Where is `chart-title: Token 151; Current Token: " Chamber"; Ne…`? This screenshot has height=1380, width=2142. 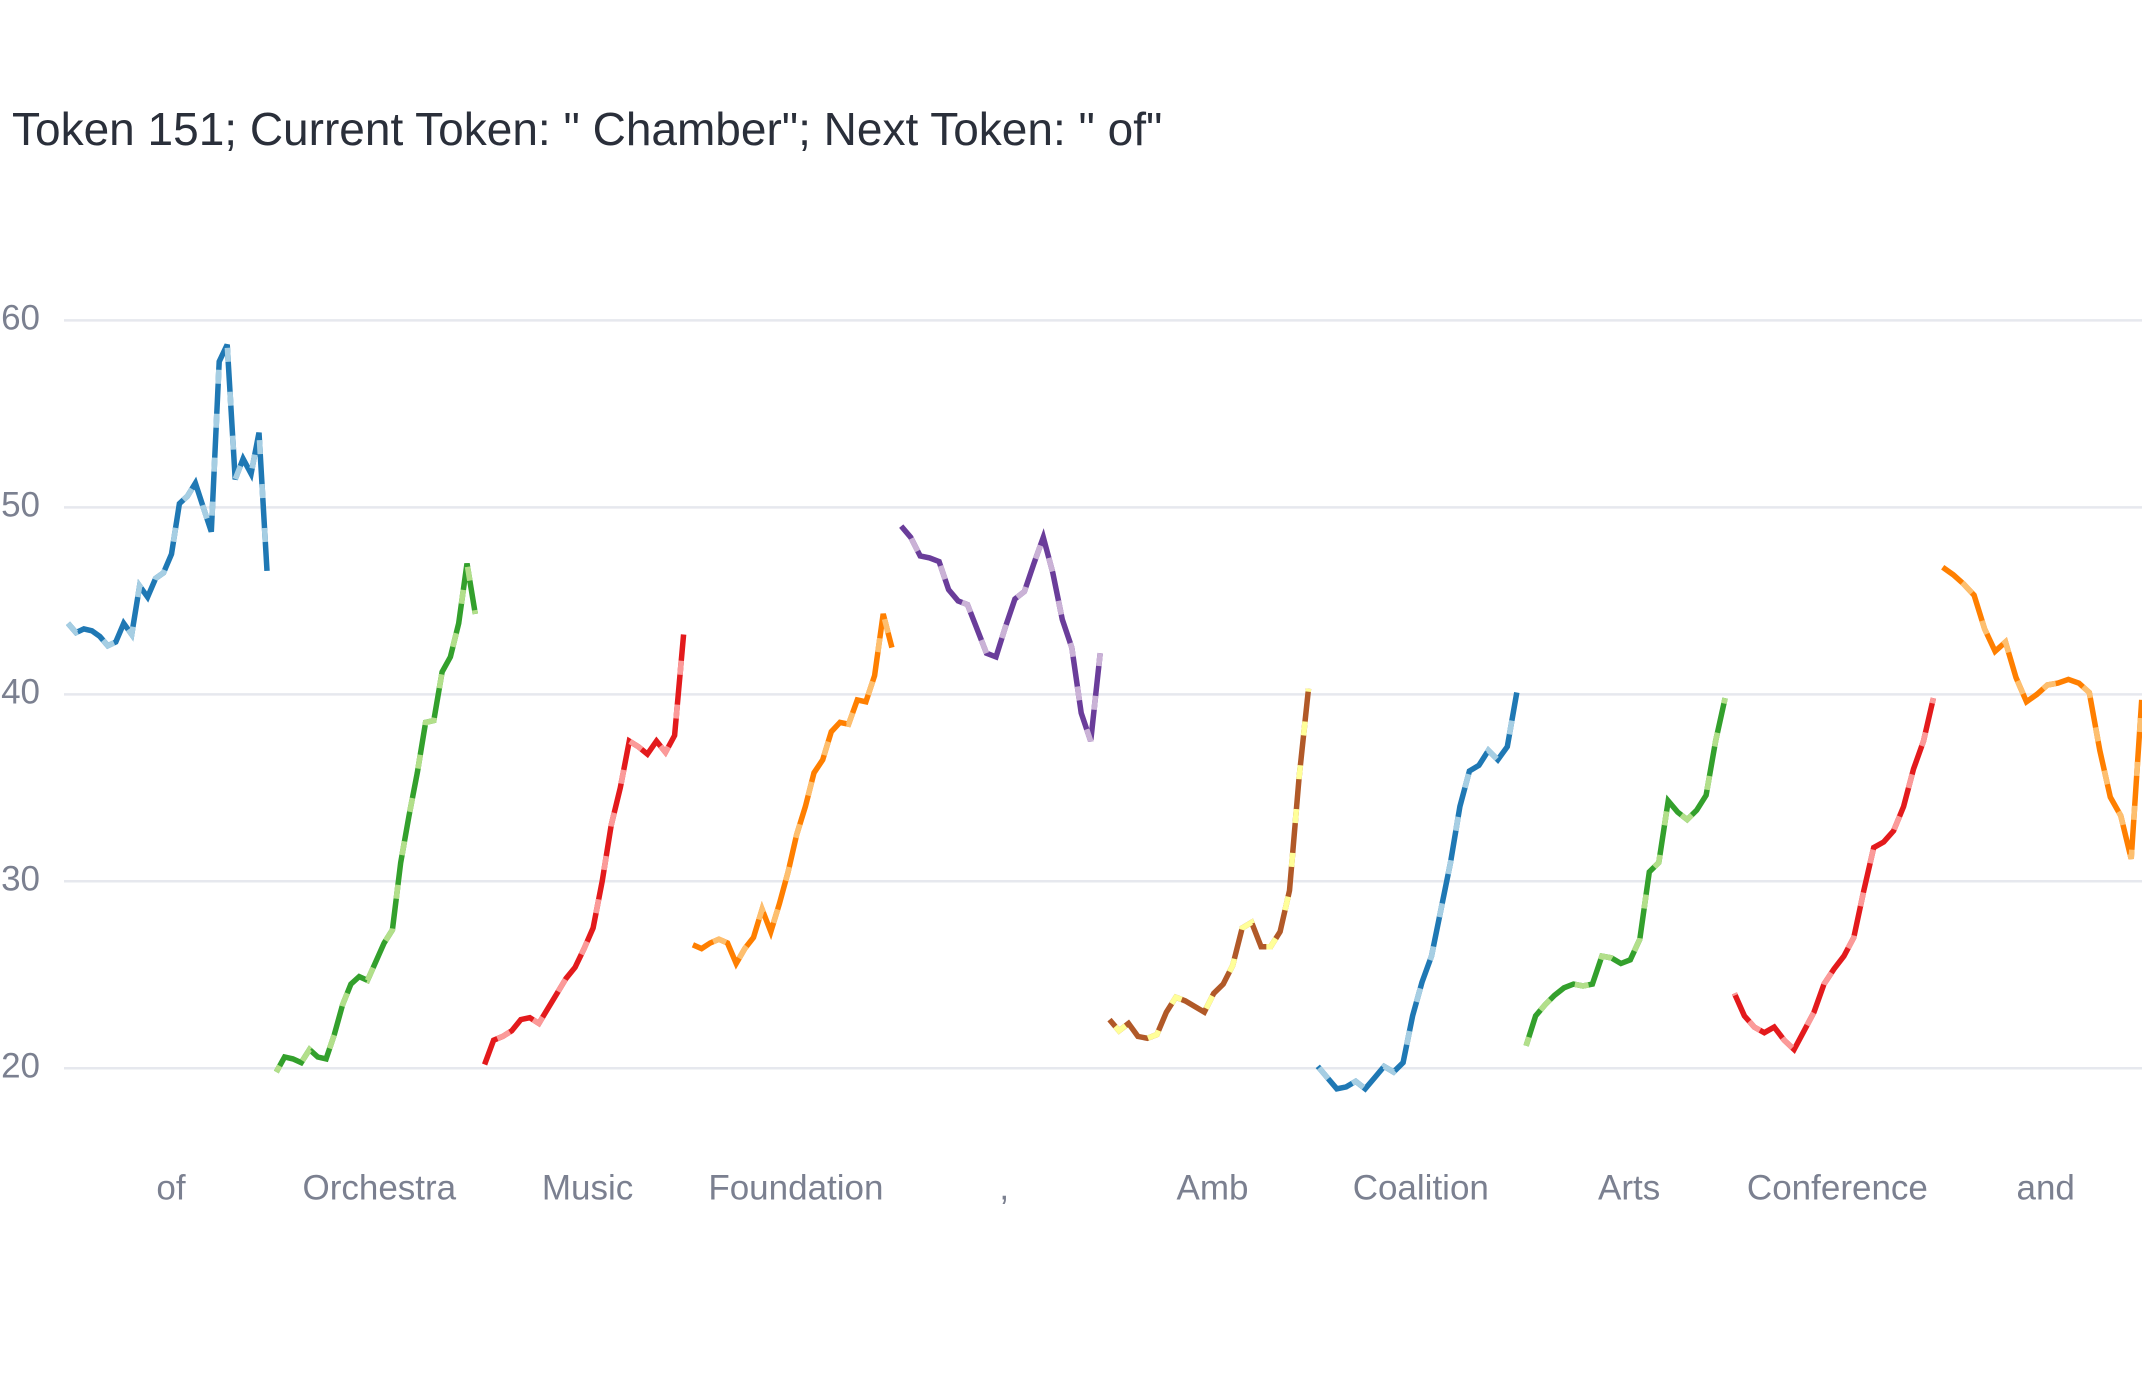 chart-title: Token 151; Current Token: " Chamber"; Ne… is located at coordinates (587, 129).